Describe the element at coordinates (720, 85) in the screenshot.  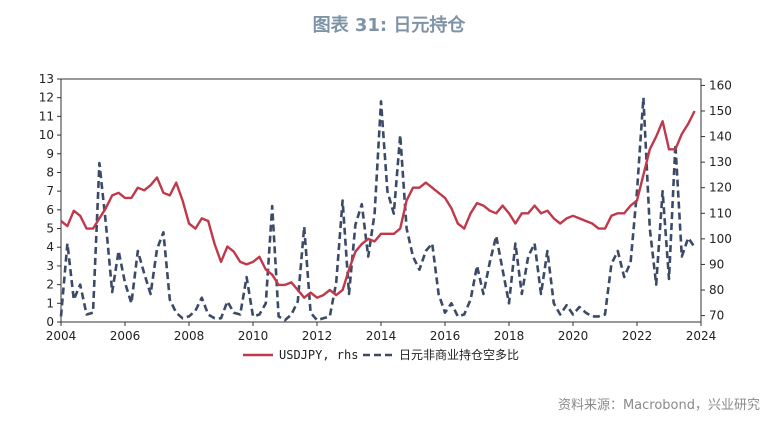
I see `y-right-tick-label: 160` at that location.